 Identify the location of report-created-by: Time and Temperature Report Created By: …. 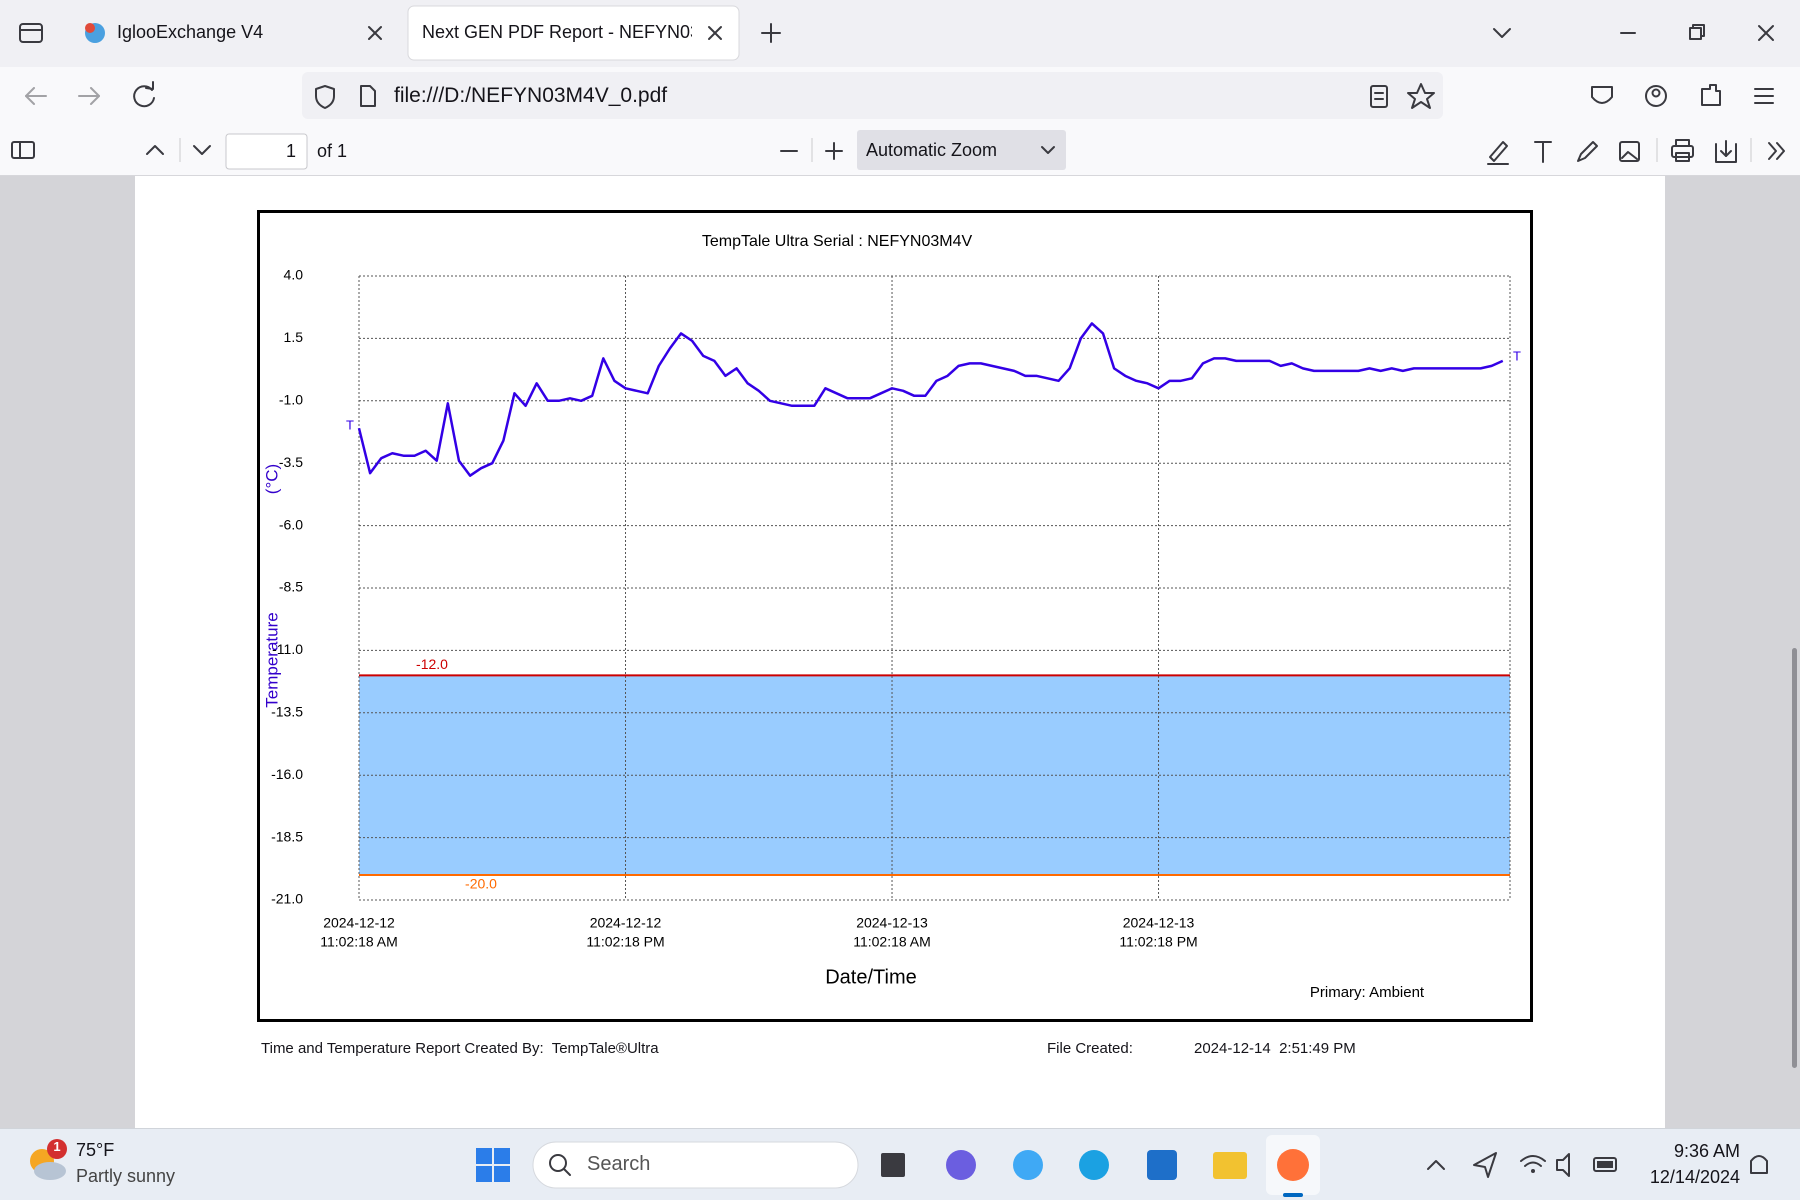
(460, 1048).